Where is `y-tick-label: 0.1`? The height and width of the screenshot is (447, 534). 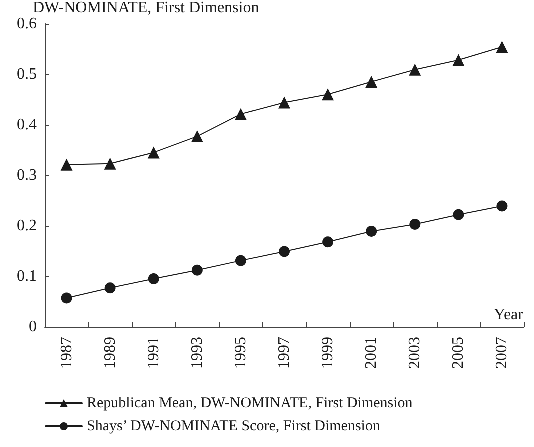 y-tick-label: 0.1 is located at coordinates (27, 276).